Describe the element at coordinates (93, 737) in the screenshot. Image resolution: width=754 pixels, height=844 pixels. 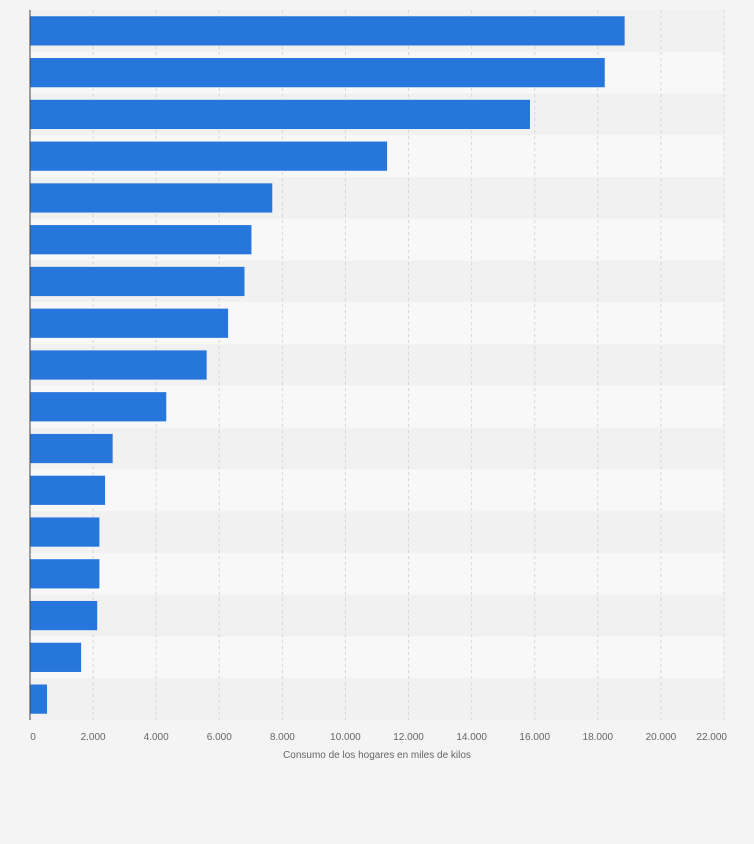
I see `x-tick-label: 2.000` at that location.